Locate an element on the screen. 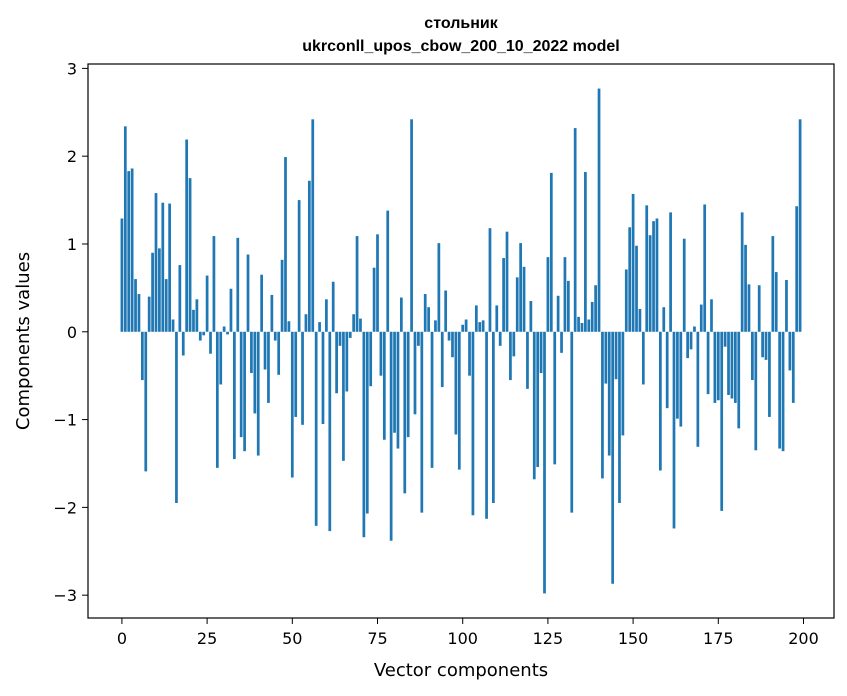  x-tick-label: 75 is located at coordinates (377, 638).